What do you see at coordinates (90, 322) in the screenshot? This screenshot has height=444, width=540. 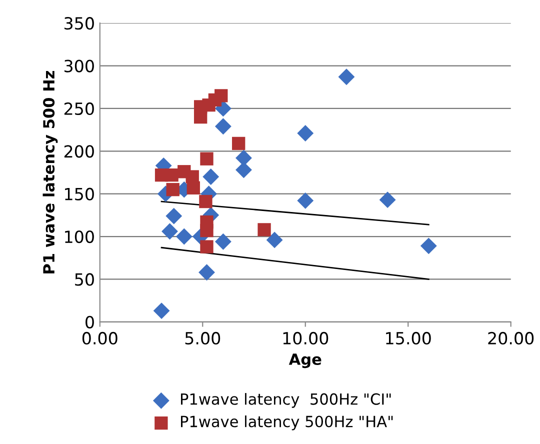 I see `y-tick-label: 0` at bounding box center [90, 322].